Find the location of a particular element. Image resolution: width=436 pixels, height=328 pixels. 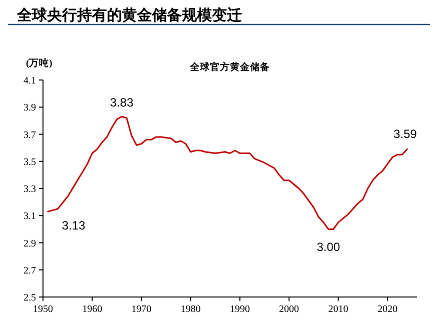

x-tick-label: 1980 is located at coordinates (190, 309).